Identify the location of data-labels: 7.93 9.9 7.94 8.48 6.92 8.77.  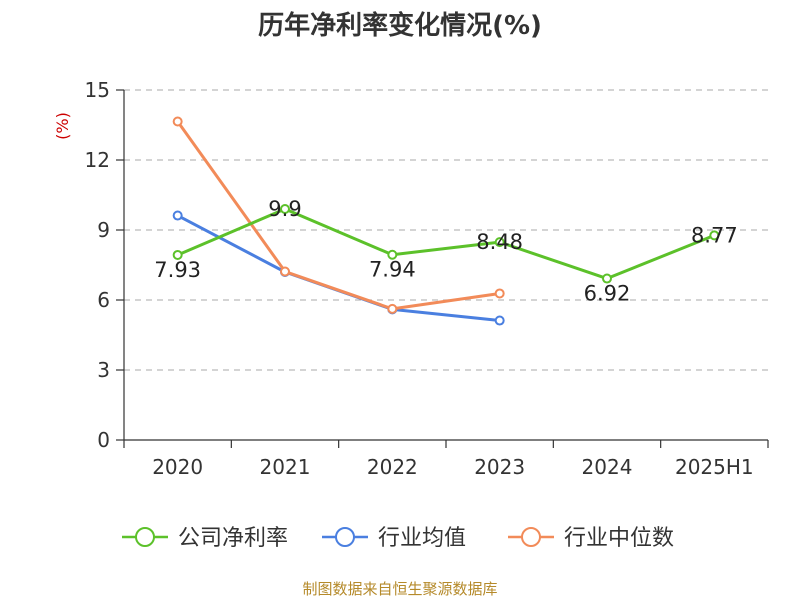
(445, 251).